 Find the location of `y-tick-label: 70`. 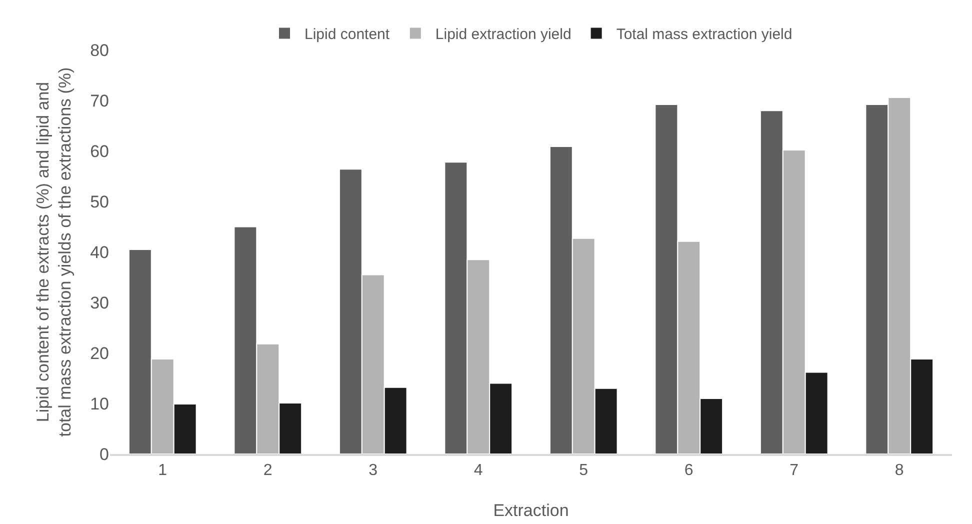

y-tick-label: 70 is located at coordinates (99, 100).